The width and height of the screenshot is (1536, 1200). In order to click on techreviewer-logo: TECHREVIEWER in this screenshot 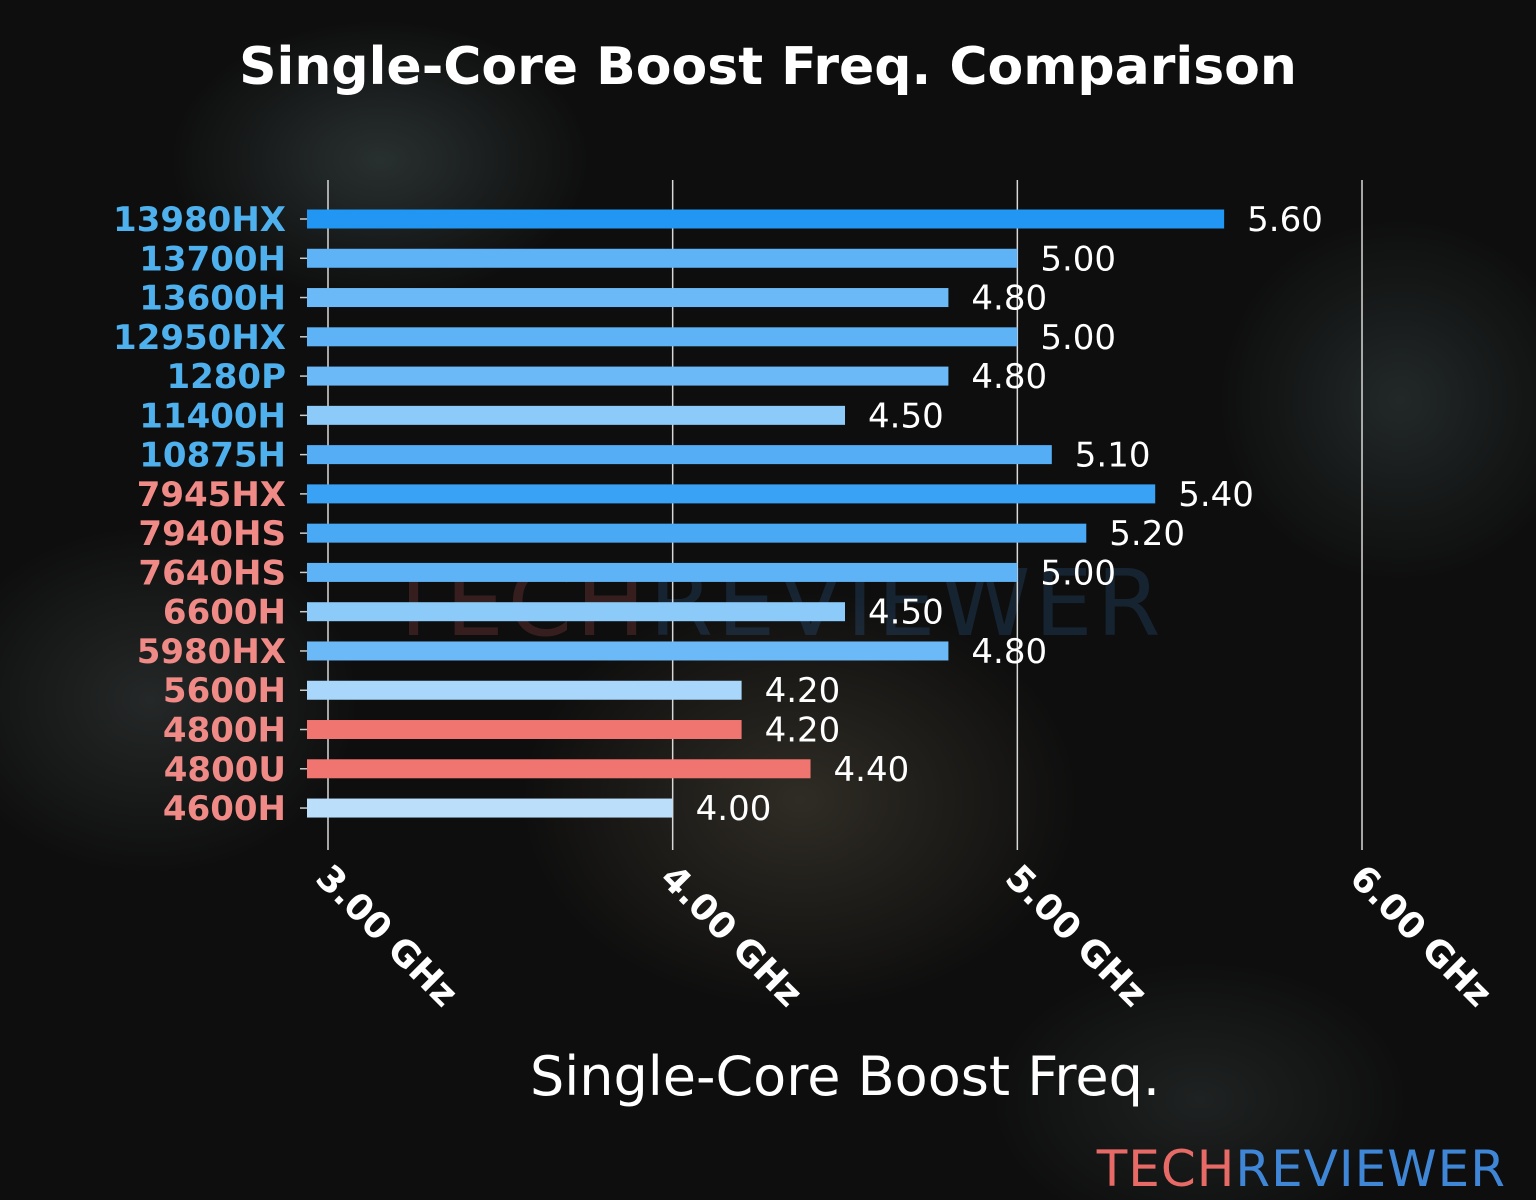, I will do `click(1301, 1169)`.